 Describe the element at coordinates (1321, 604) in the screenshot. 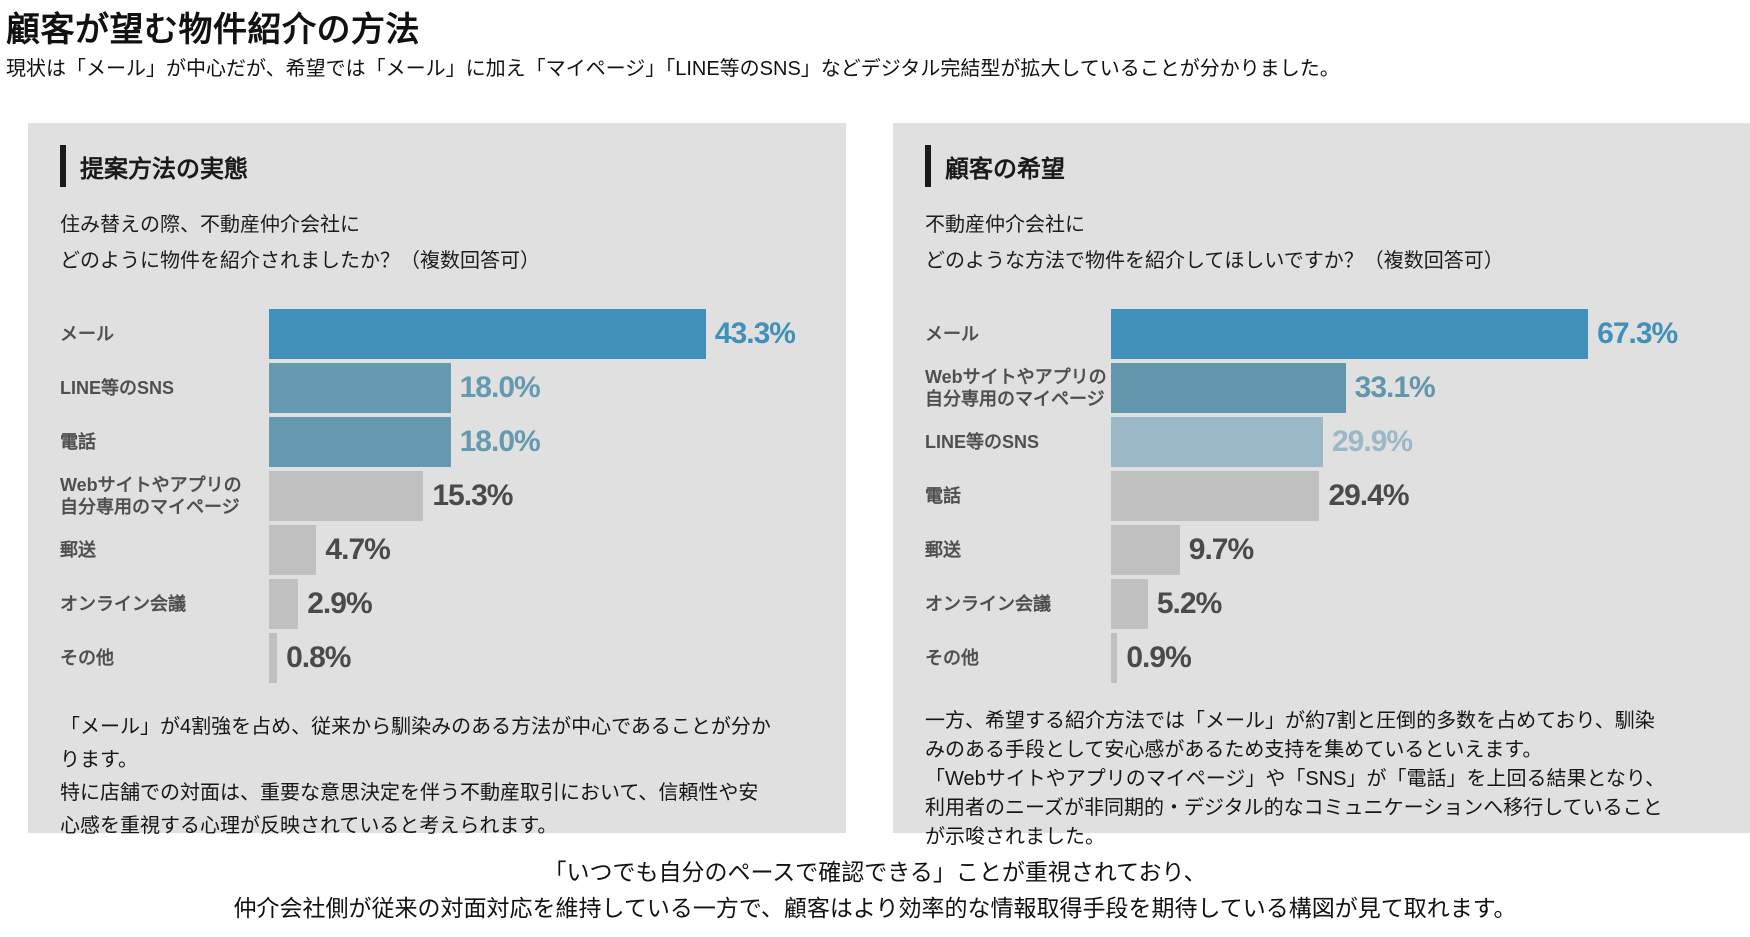

I see `bar-row: オンライン会議 5.2%` at that location.